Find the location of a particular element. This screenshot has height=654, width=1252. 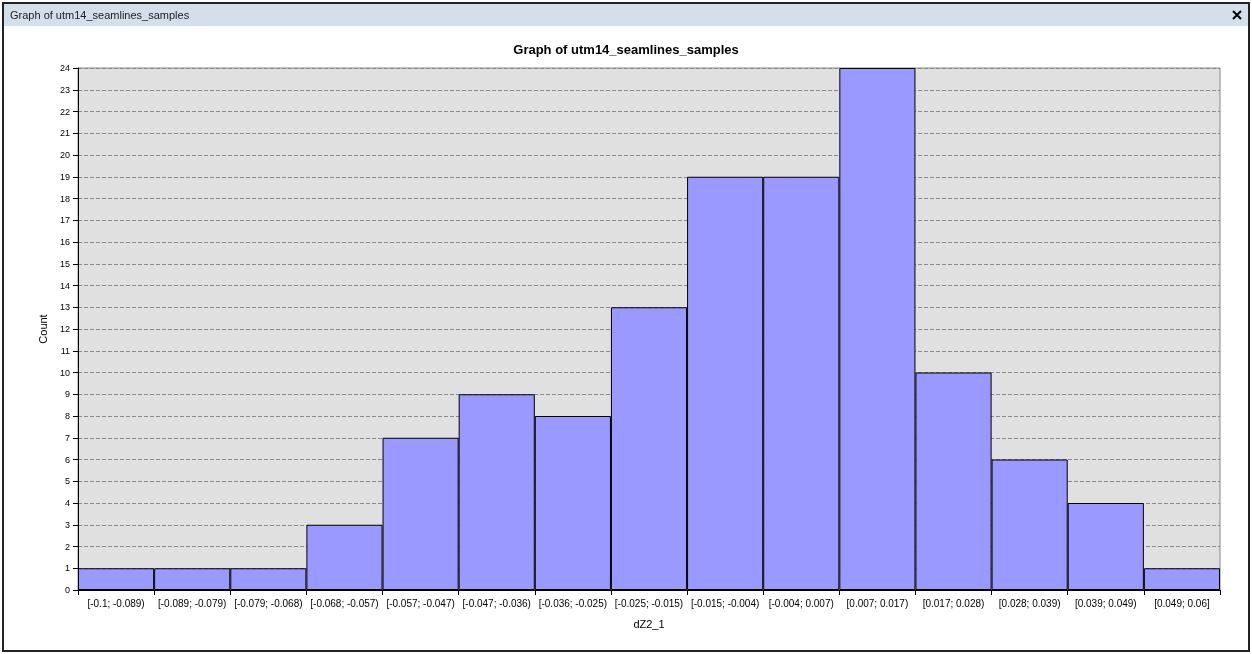

y-tick-label: 10 is located at coordinates (64, 372).